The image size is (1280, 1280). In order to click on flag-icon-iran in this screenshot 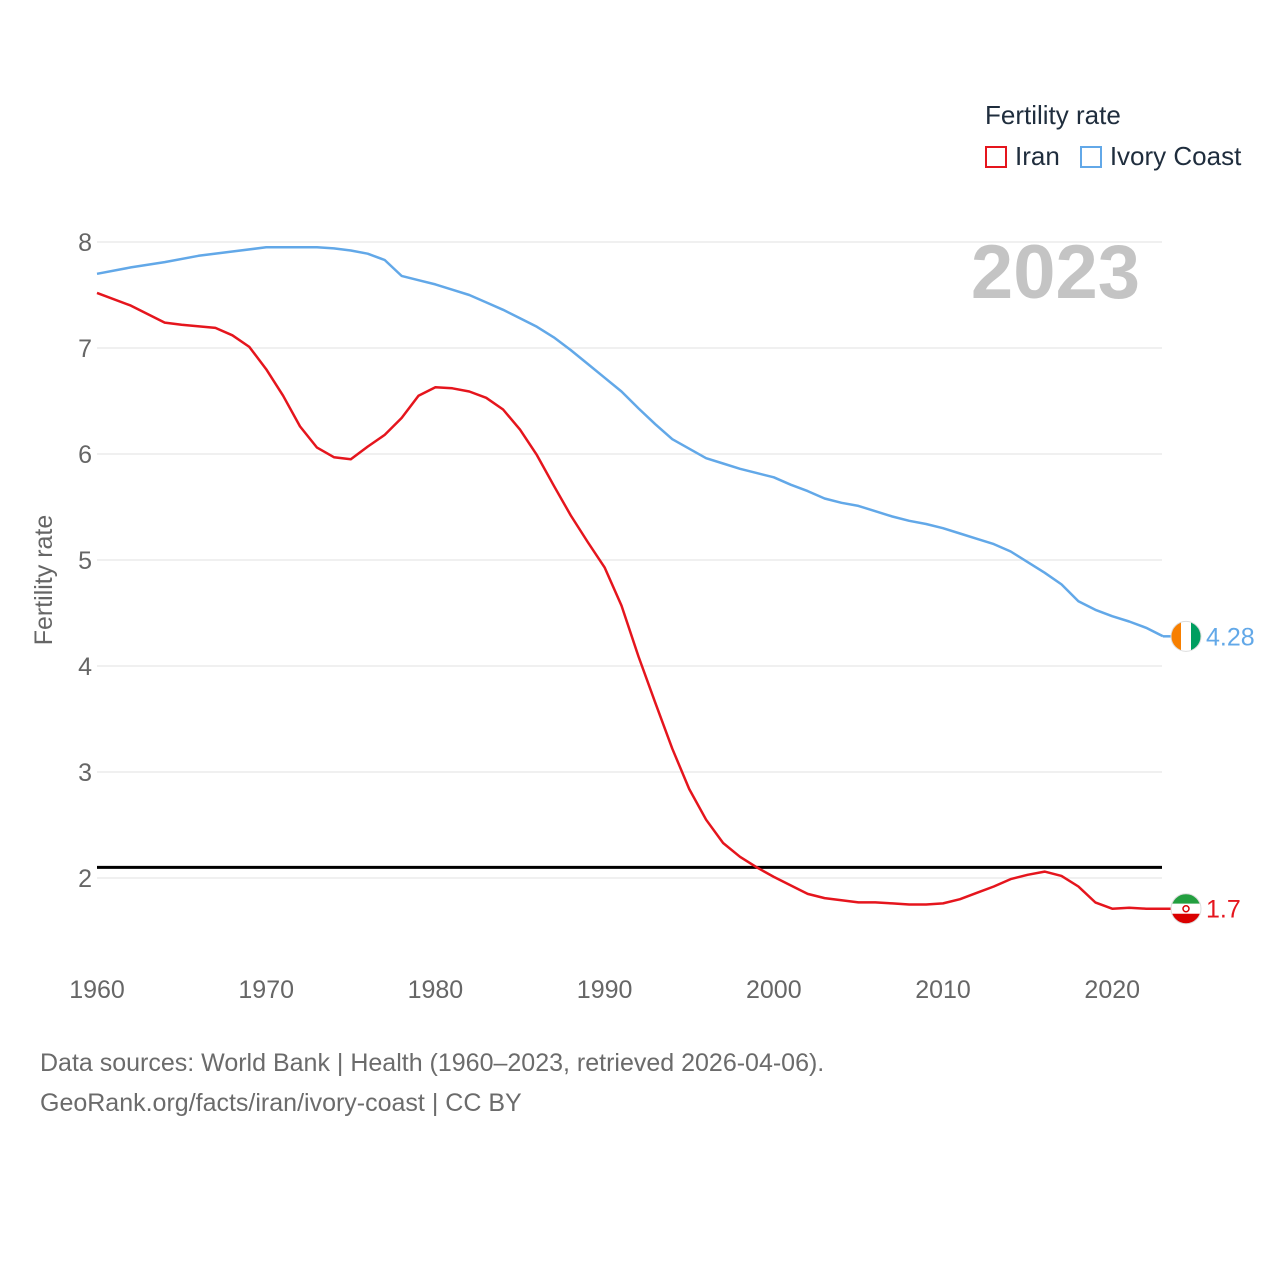, I will do `click(1186, 908)`.